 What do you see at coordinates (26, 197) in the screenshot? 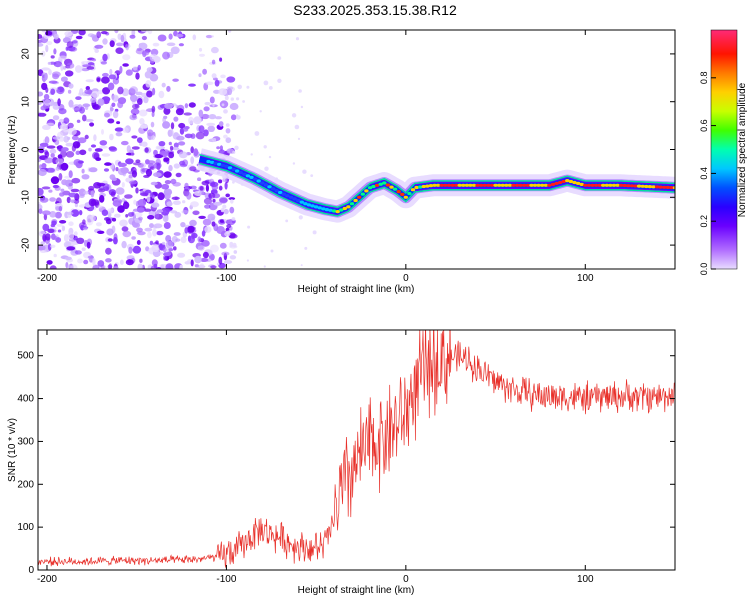
I see `y-tick-label: -10` at bounding box center [26, 197].